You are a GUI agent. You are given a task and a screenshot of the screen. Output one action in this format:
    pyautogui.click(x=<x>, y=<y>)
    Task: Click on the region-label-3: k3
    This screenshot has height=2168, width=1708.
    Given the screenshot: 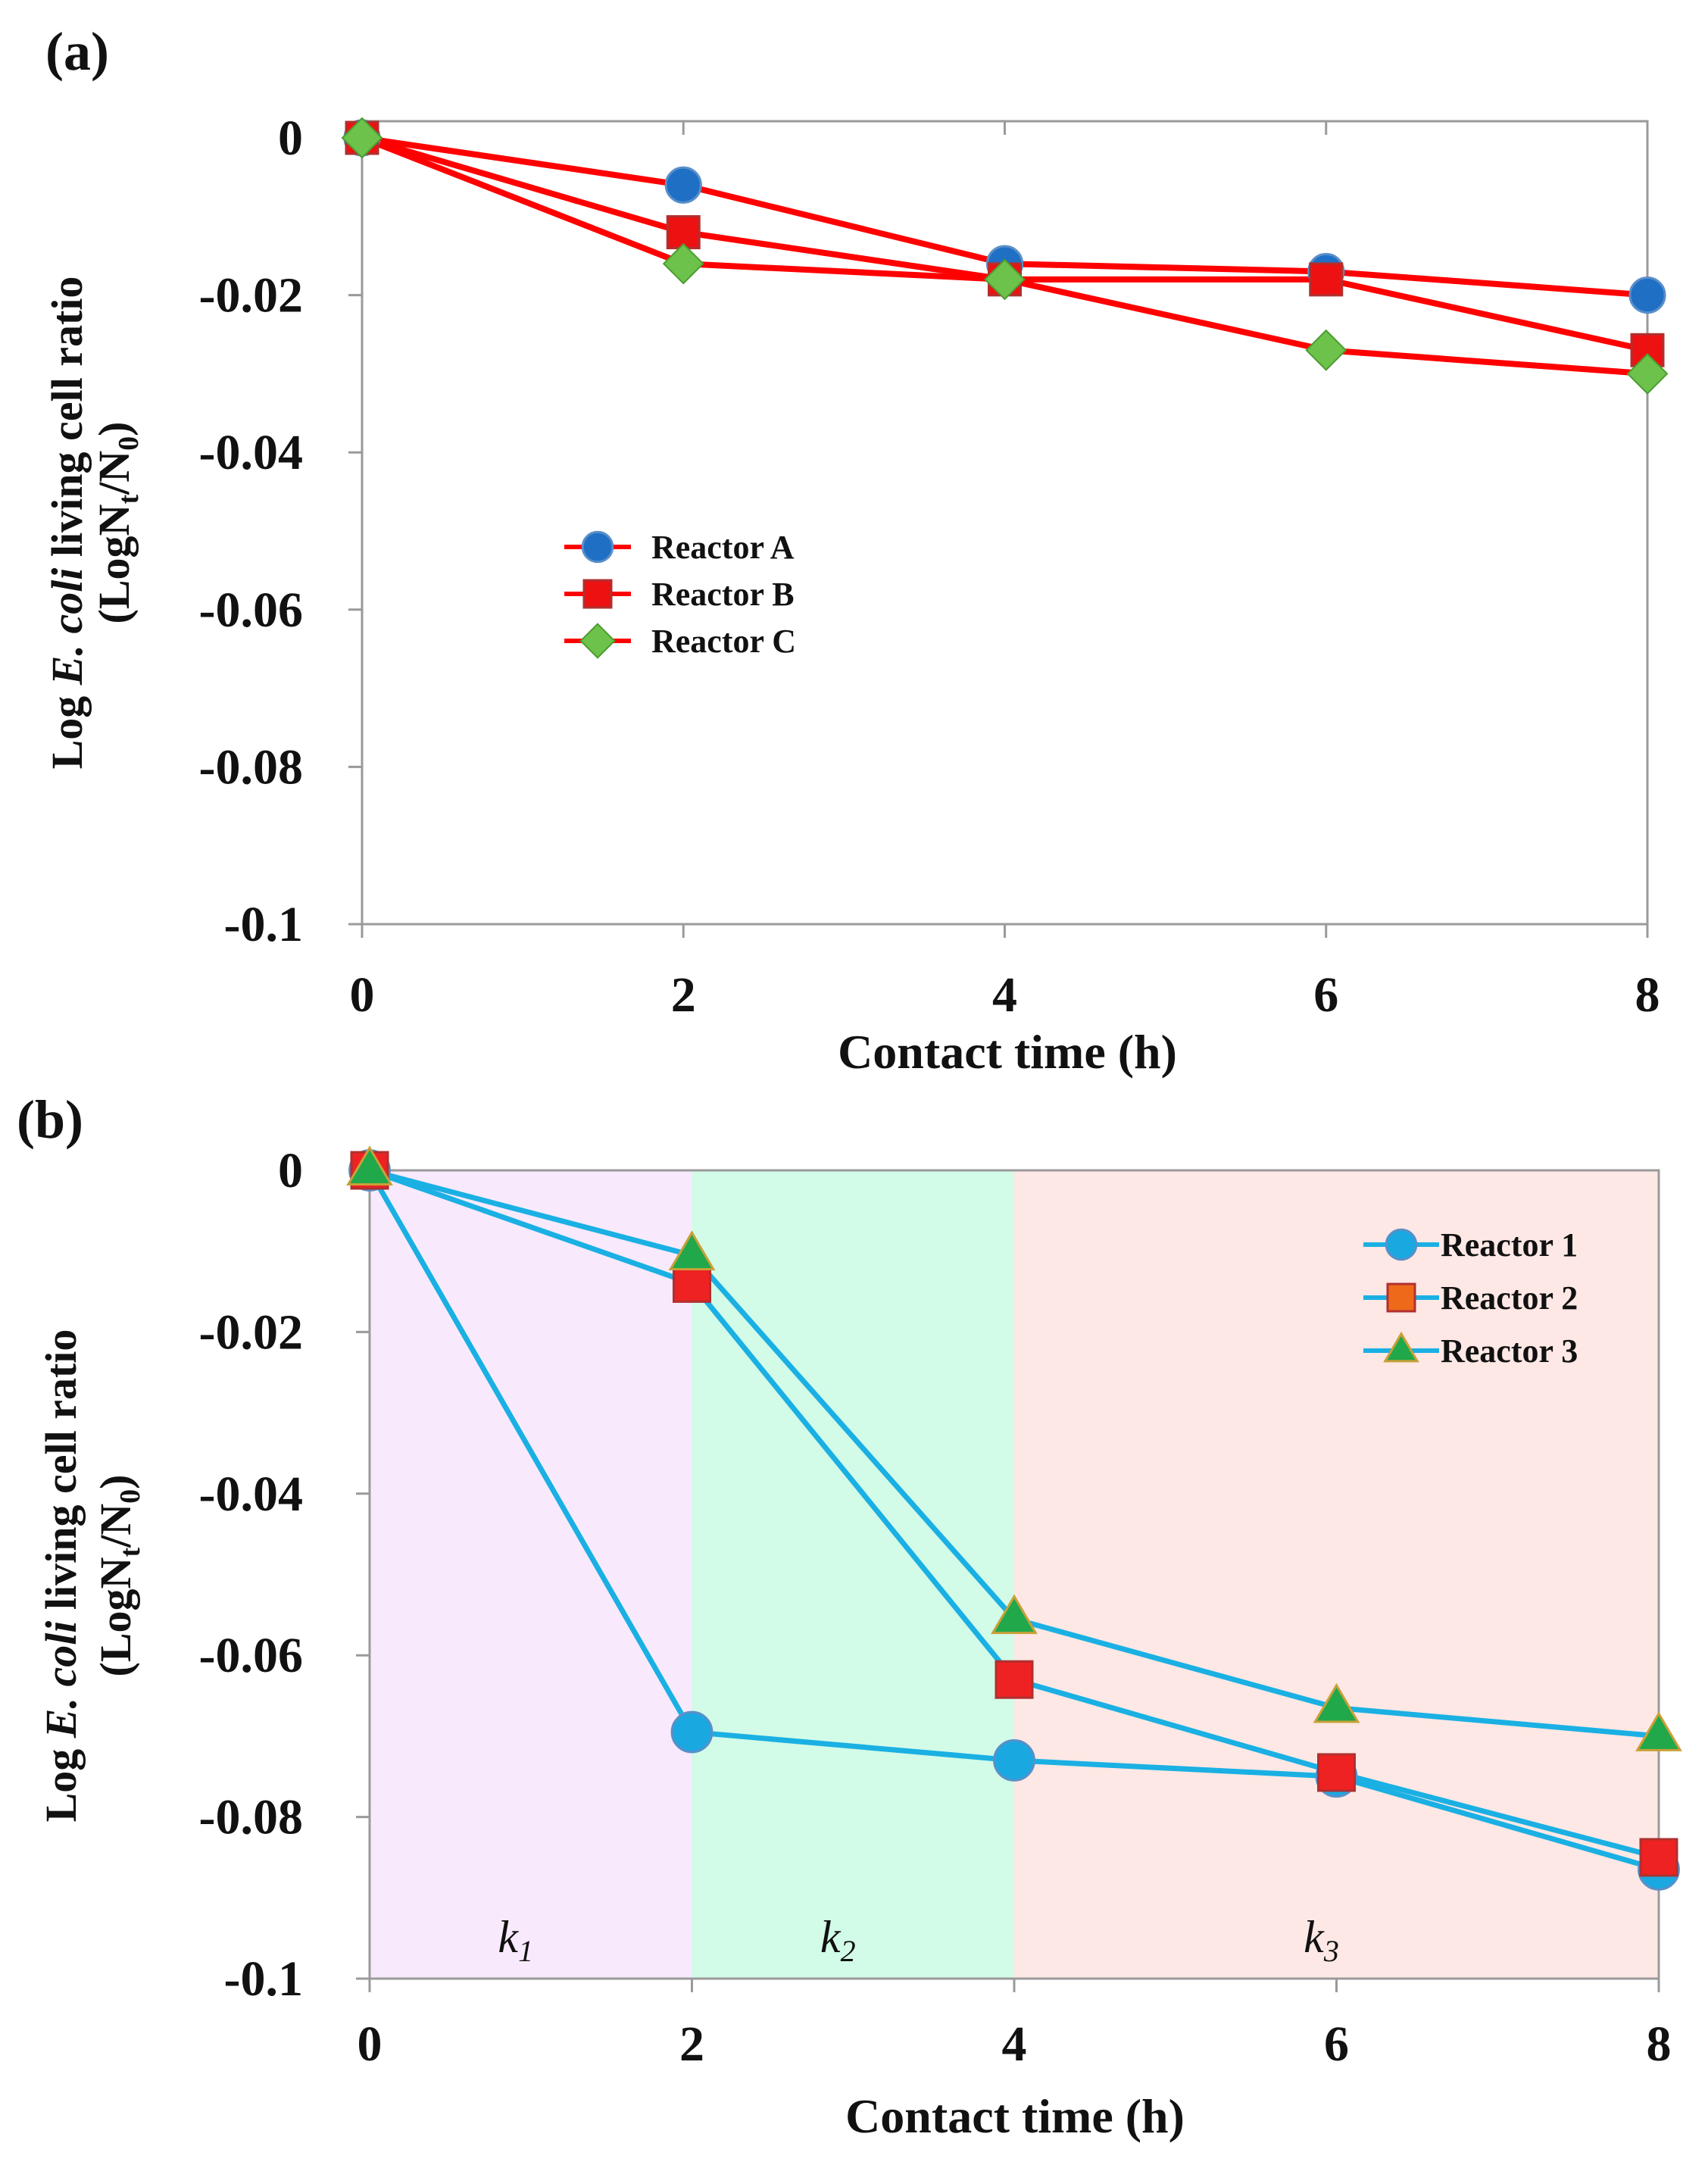 What is the action you would take?
    pyautogui.click(x=1321, y=1940)
    